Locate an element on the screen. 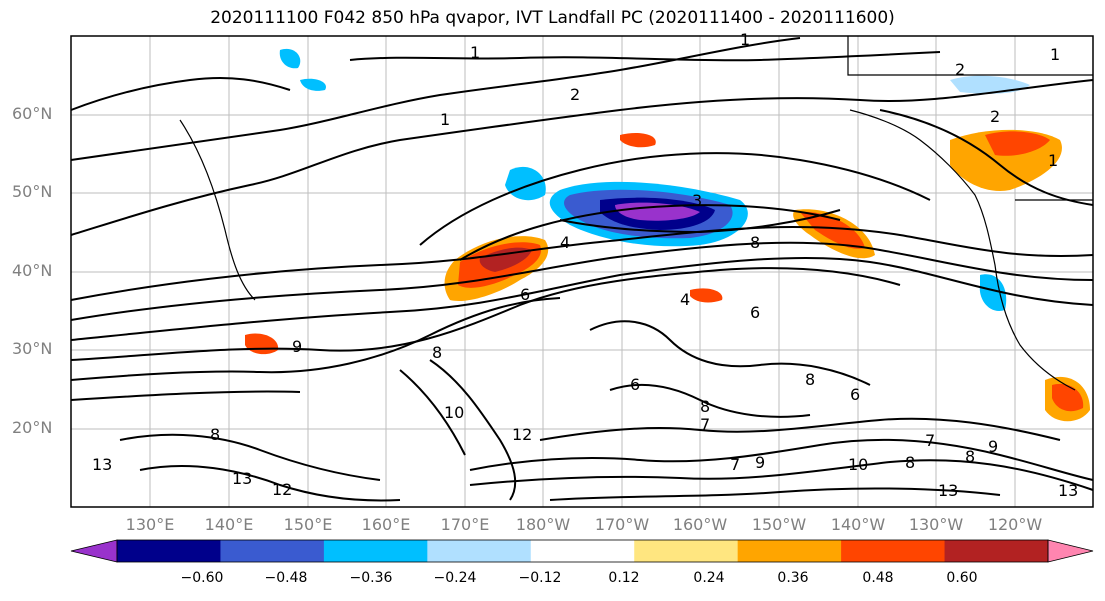  colorbar-tick-label: −0.48 is located at coordinates (286, 578).